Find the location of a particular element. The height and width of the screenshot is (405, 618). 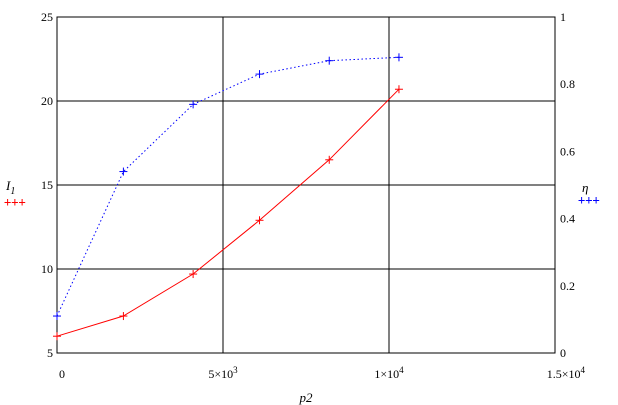

y-right-tick-label: 0.2 is located at coordinates (567, 286).